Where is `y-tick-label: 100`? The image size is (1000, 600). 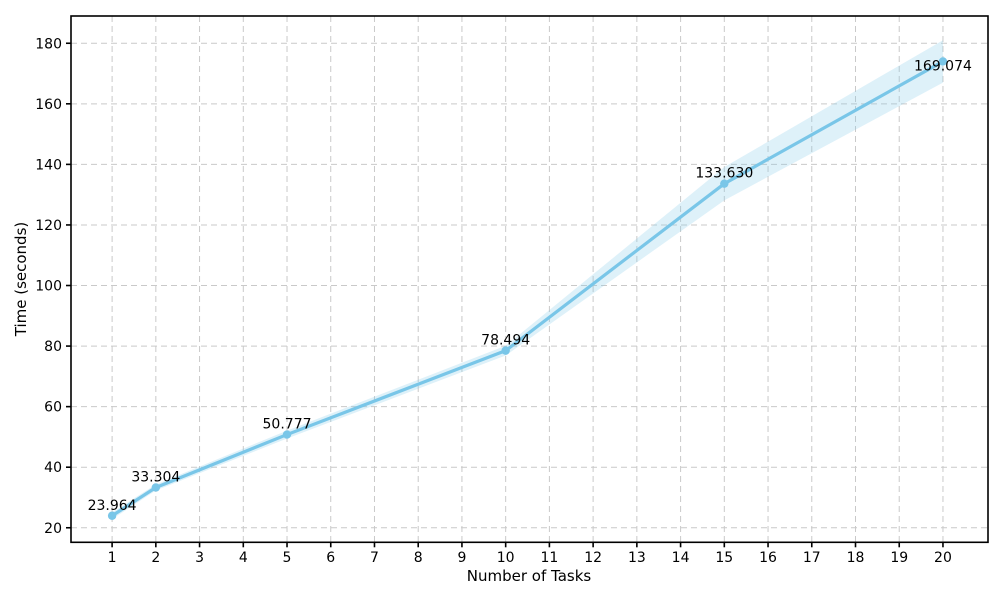 y-tick-label: 100 is located at coordinates (48, 287).